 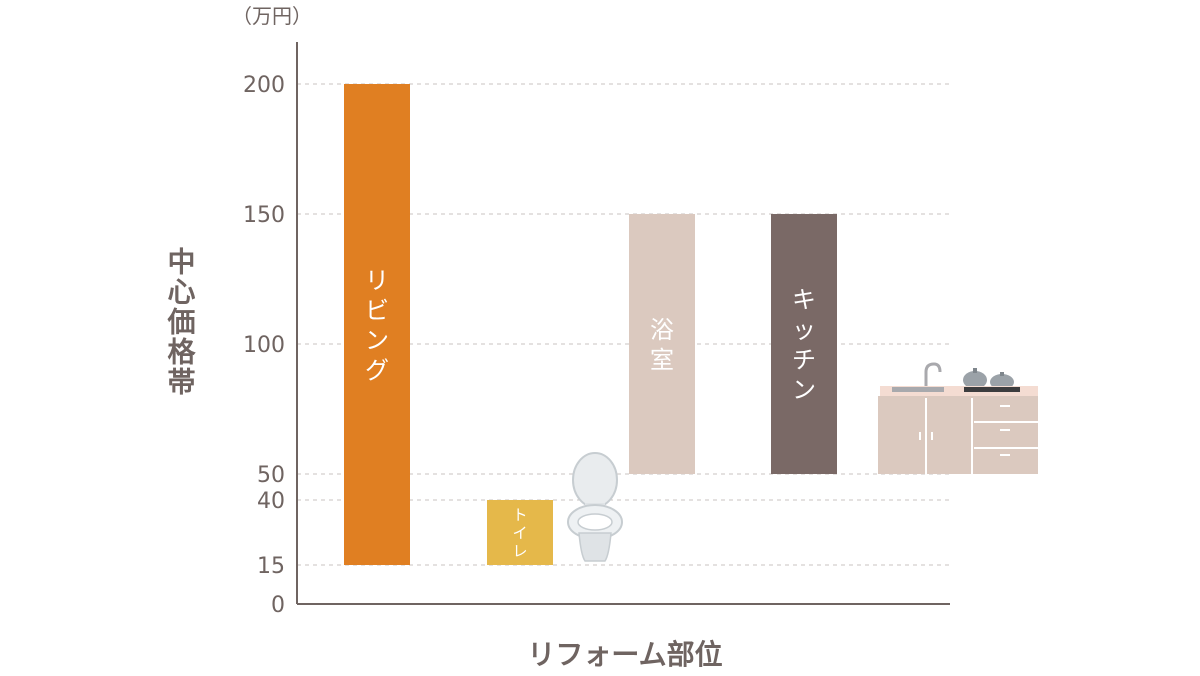 I want to click on y-tick-label: 200, so click(x=264, y=85).